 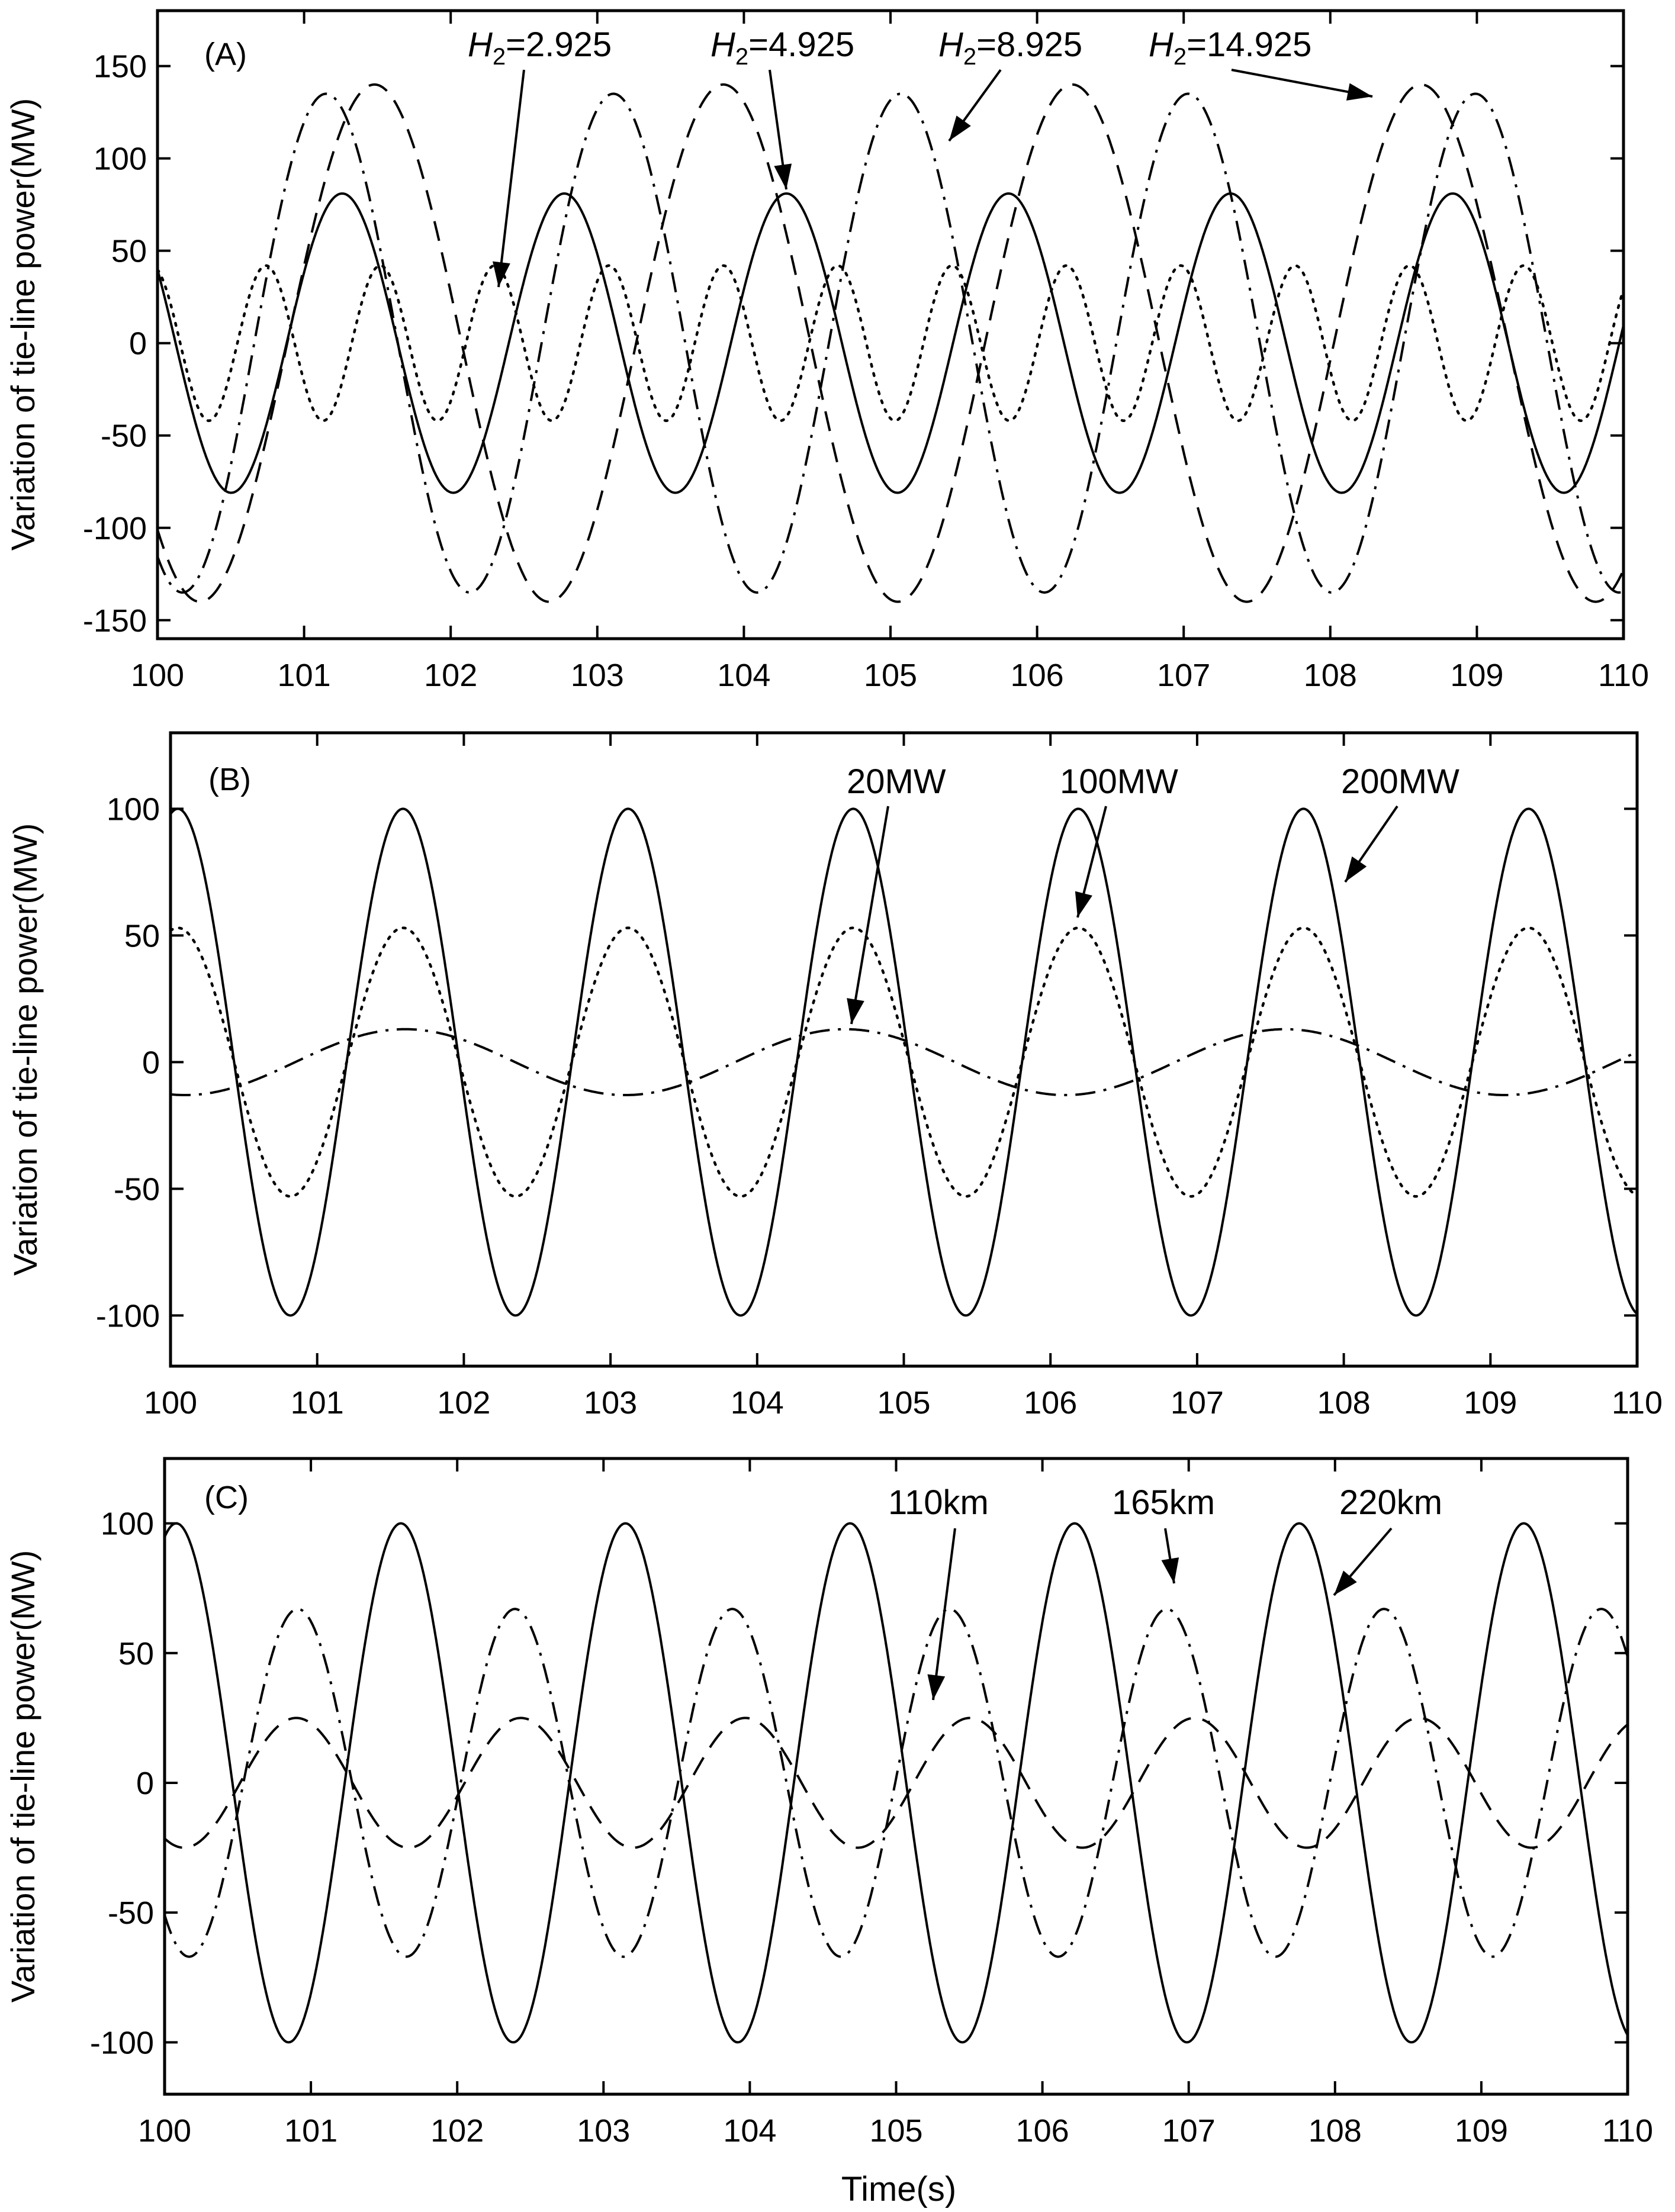 I want to click on panel-c-xtick-label: 100, so click(x=164, y=2131).